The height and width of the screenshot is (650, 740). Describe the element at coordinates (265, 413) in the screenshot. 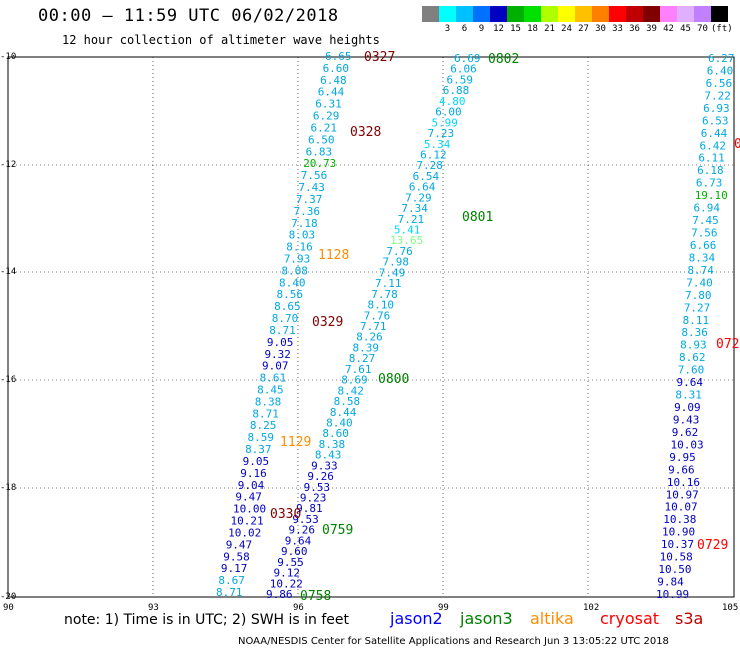

I see `wave-height-value: 8.71` at that location.